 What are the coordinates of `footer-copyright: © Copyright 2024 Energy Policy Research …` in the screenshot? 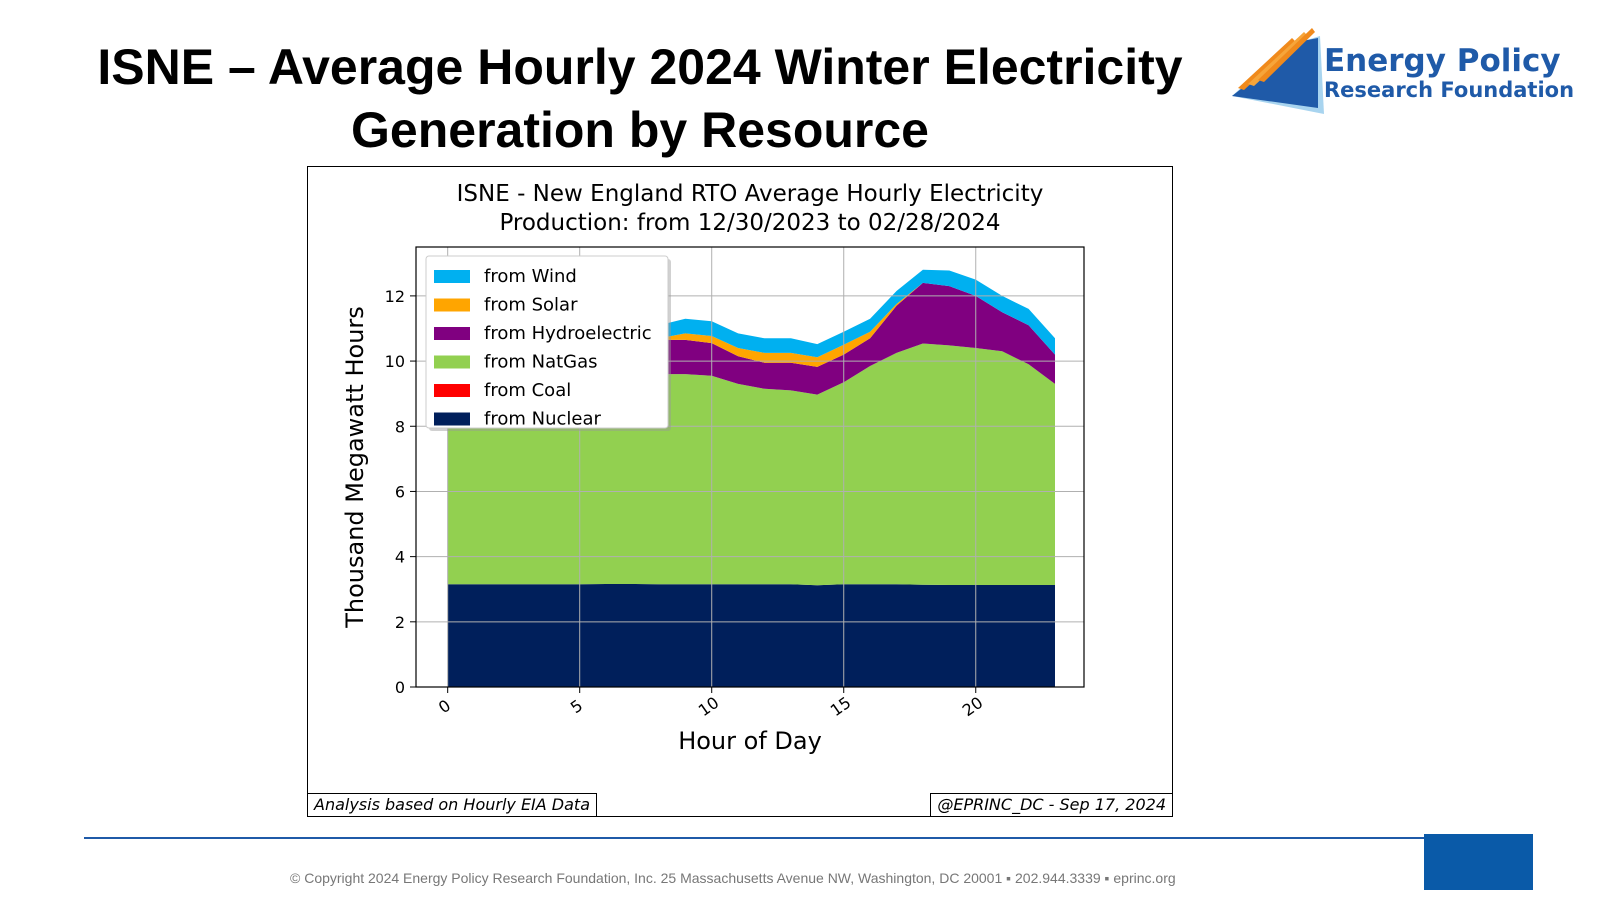 It's located at (733, 878).